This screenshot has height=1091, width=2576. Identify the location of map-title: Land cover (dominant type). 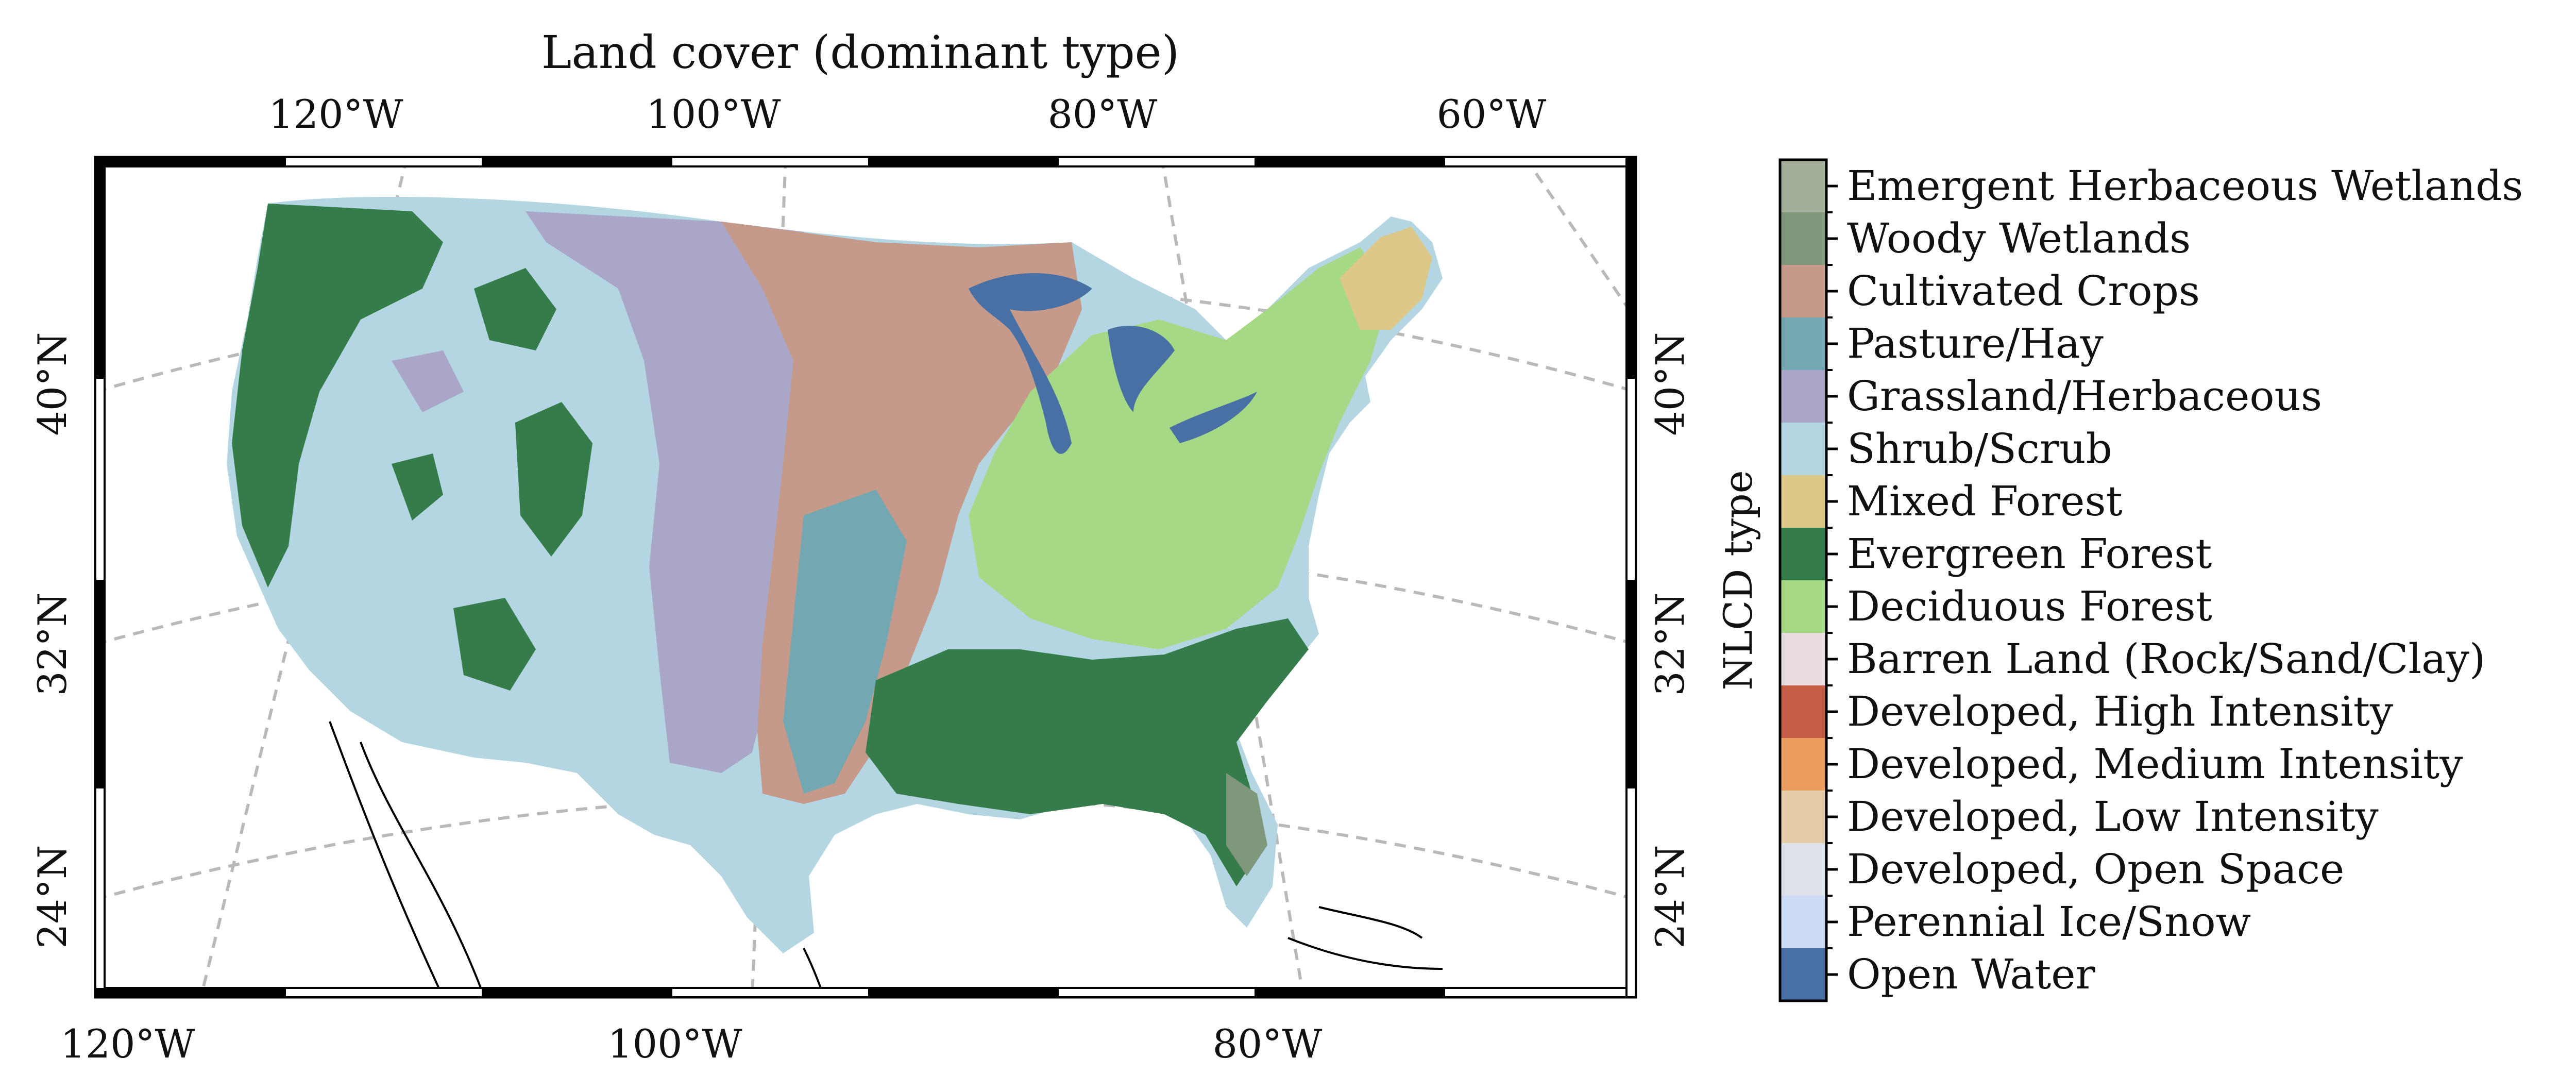
(860, 52).